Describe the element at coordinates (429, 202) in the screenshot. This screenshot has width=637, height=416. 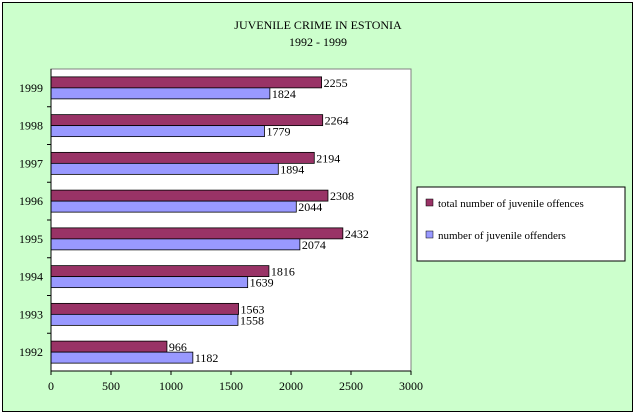
I see `legend-swatch-offences` at that location.